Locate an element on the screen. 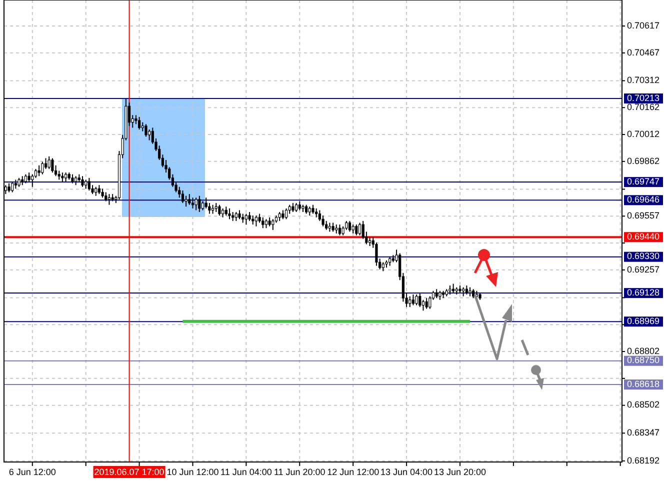 The width and height of the screenshot is (665, 481). y-tick-label: 0.69557 is located at coordinates (643, 215).